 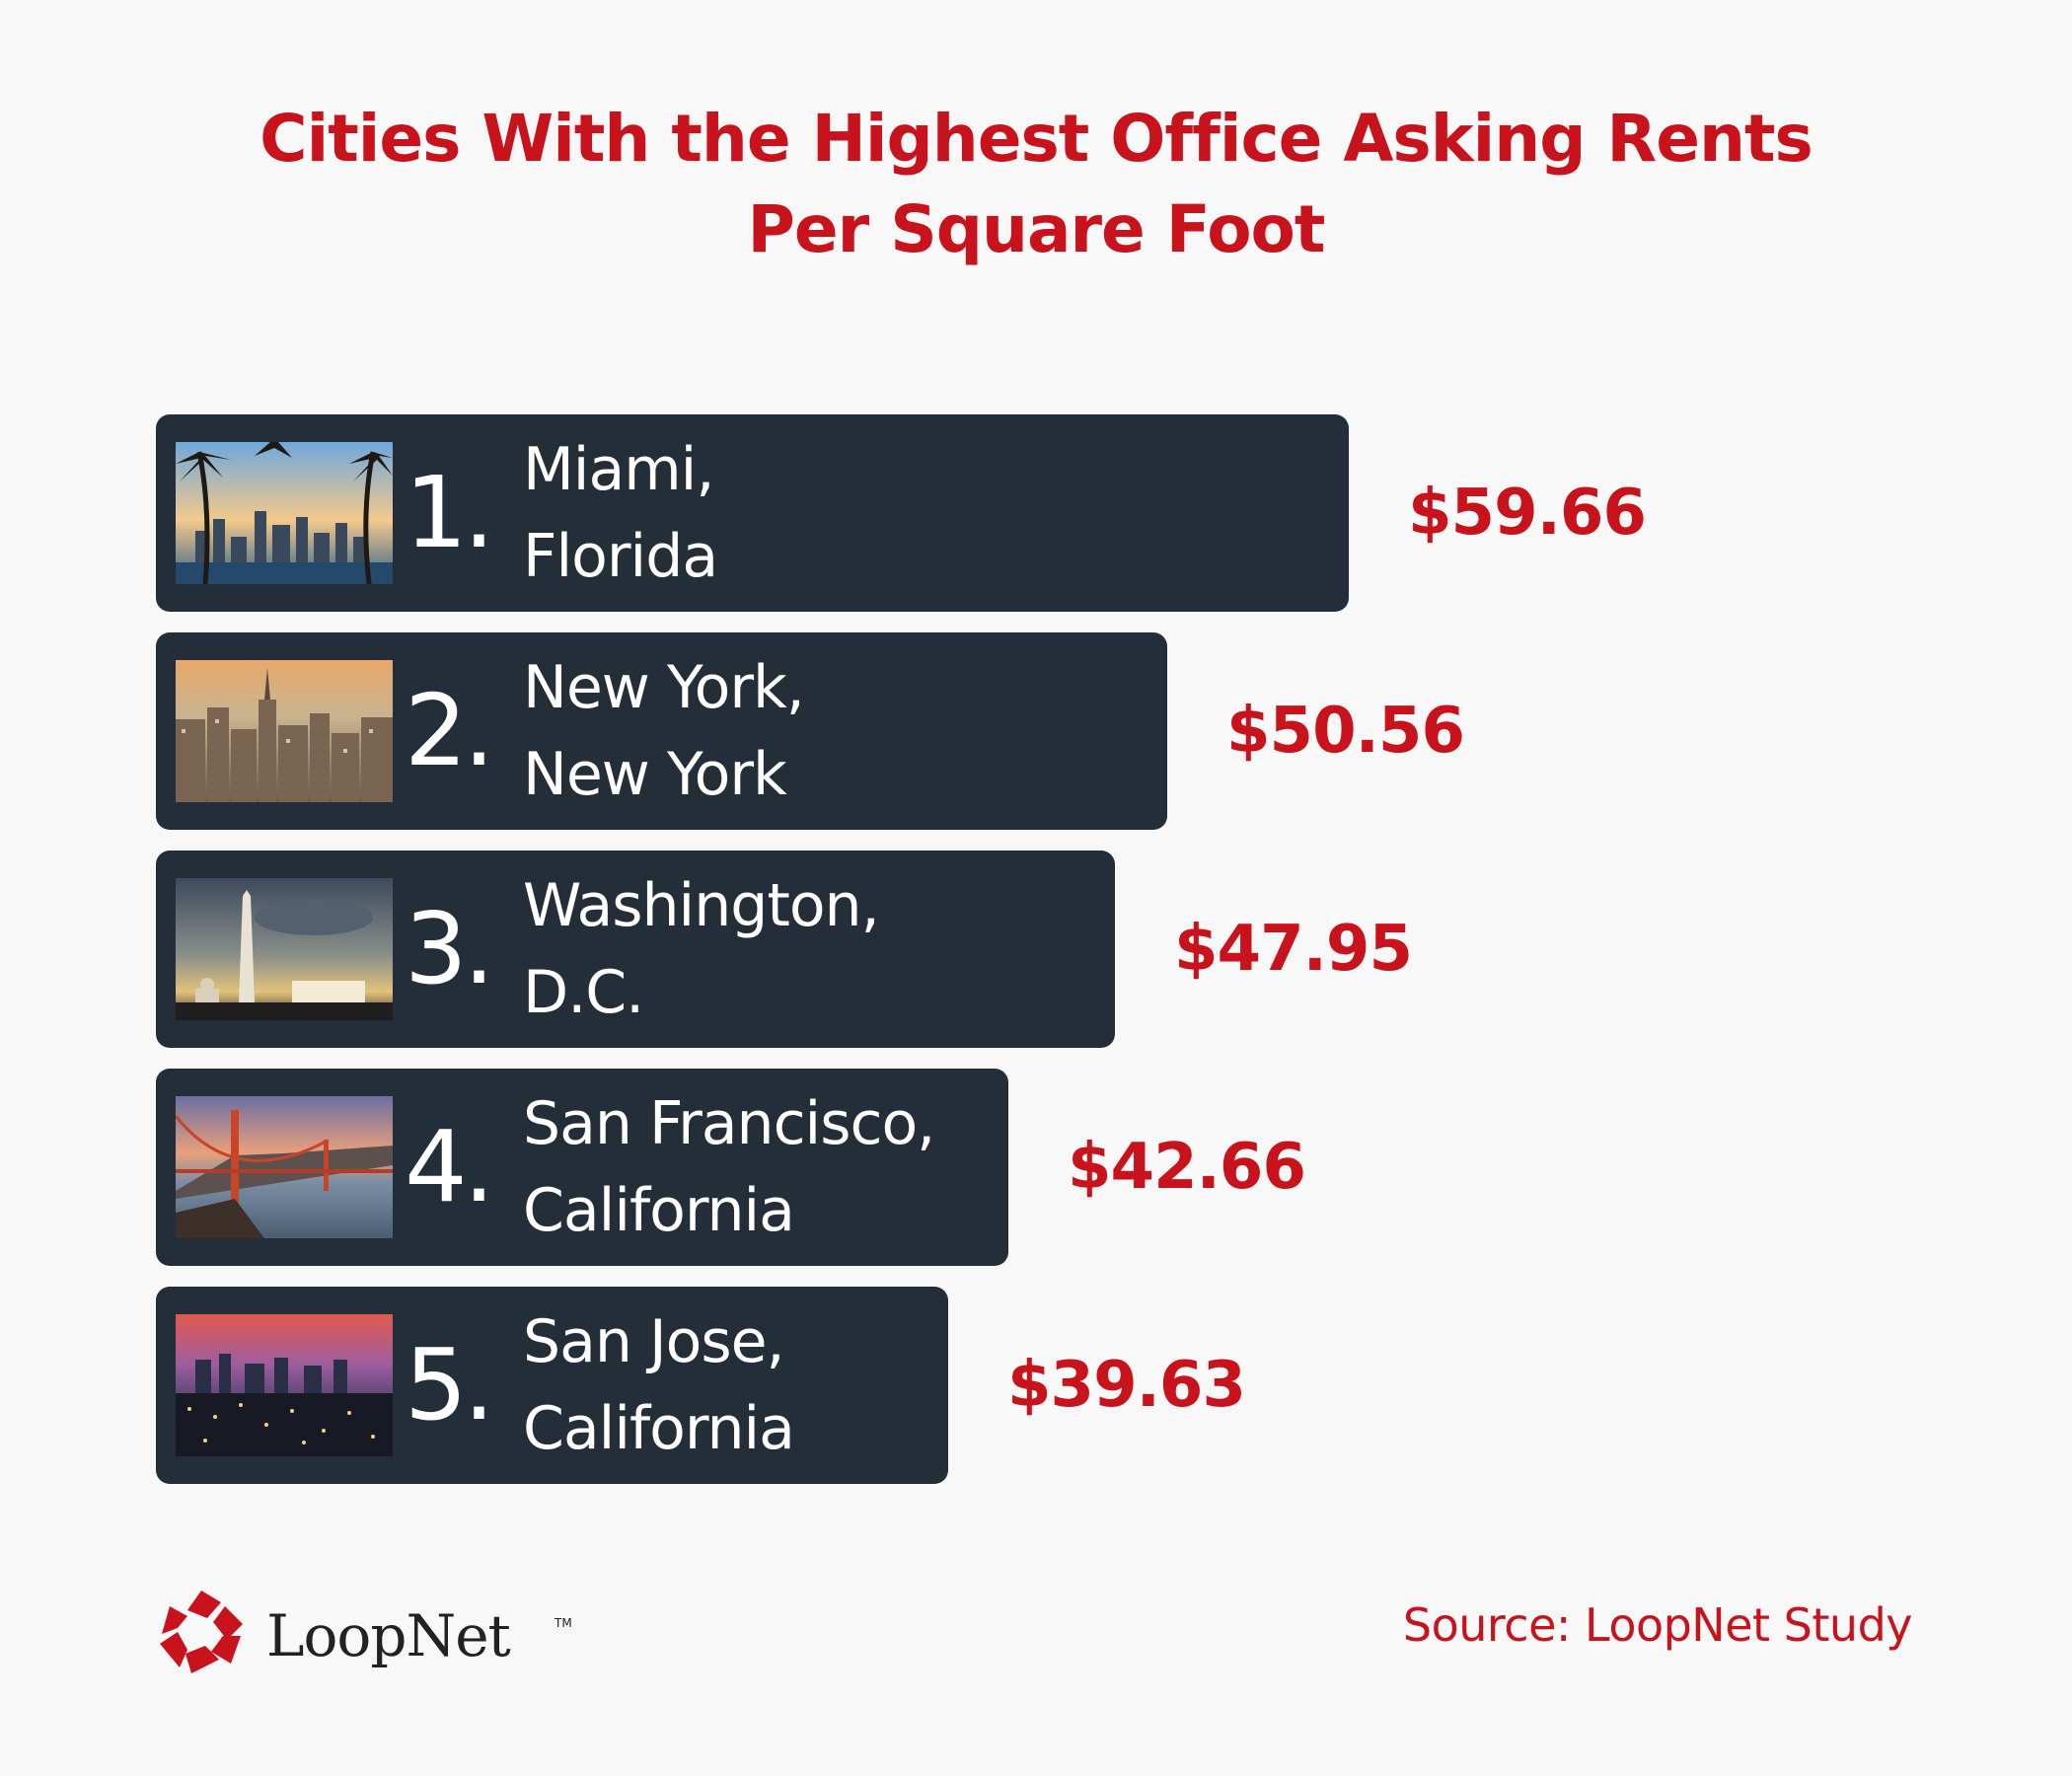 What do you see at coordinates (621, 557) in the screenshot?
I see `category-label-line-2: Florida` at bounding box center [621, 557].